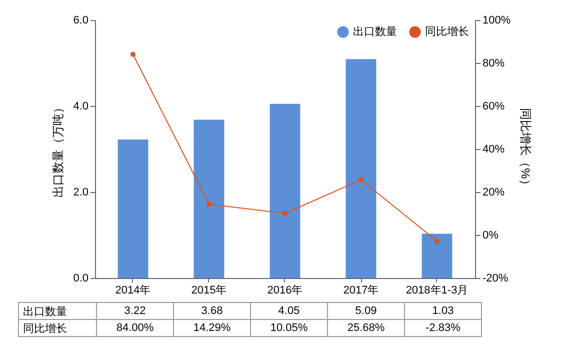 This screenshot has width=580, height=350. I want to click on y-tick-label: 4.0, so click(80, 106).